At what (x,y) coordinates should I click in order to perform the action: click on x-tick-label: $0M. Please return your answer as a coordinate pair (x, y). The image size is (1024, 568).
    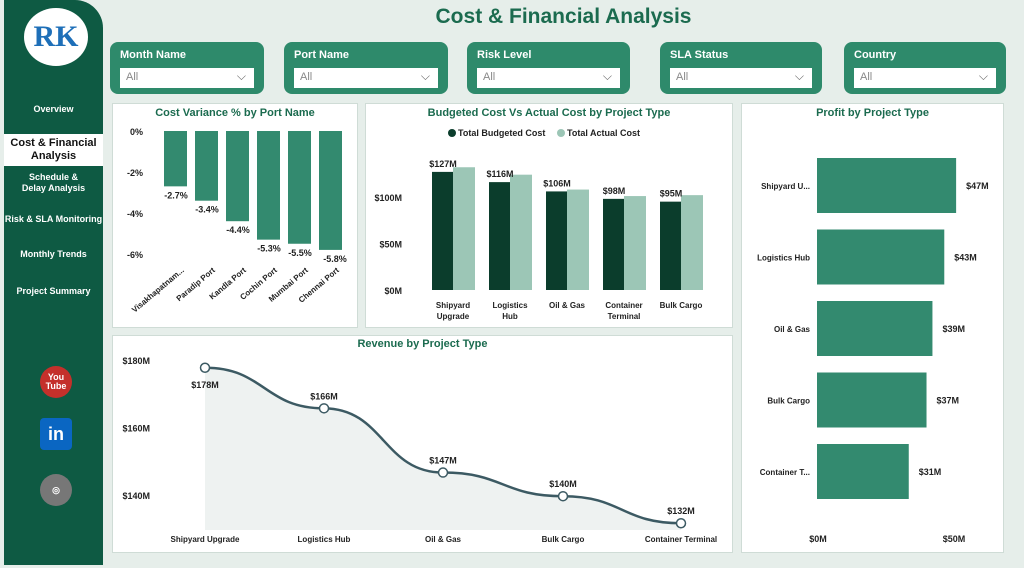
    Looking at the image, I should click on (818, 539).